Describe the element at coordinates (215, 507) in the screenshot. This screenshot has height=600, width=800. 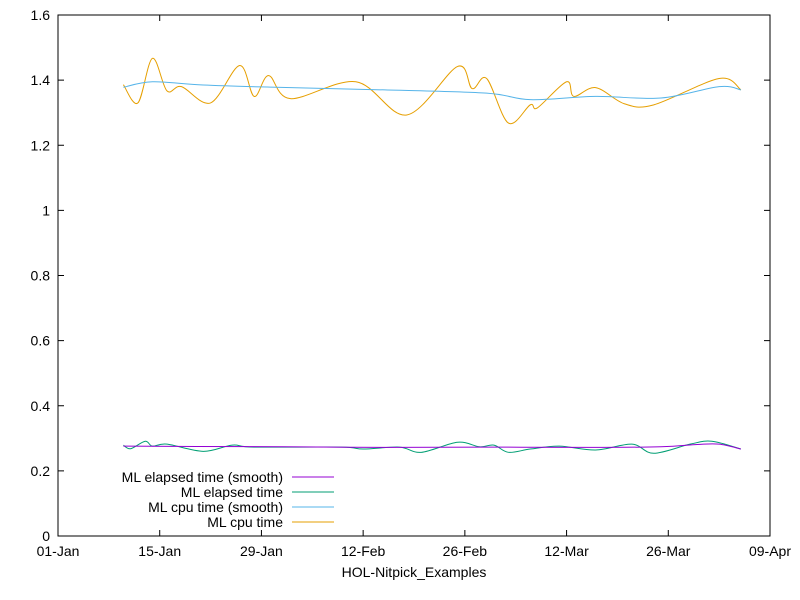
I see `legend-label: ML cpu time (smooth)` at that location.